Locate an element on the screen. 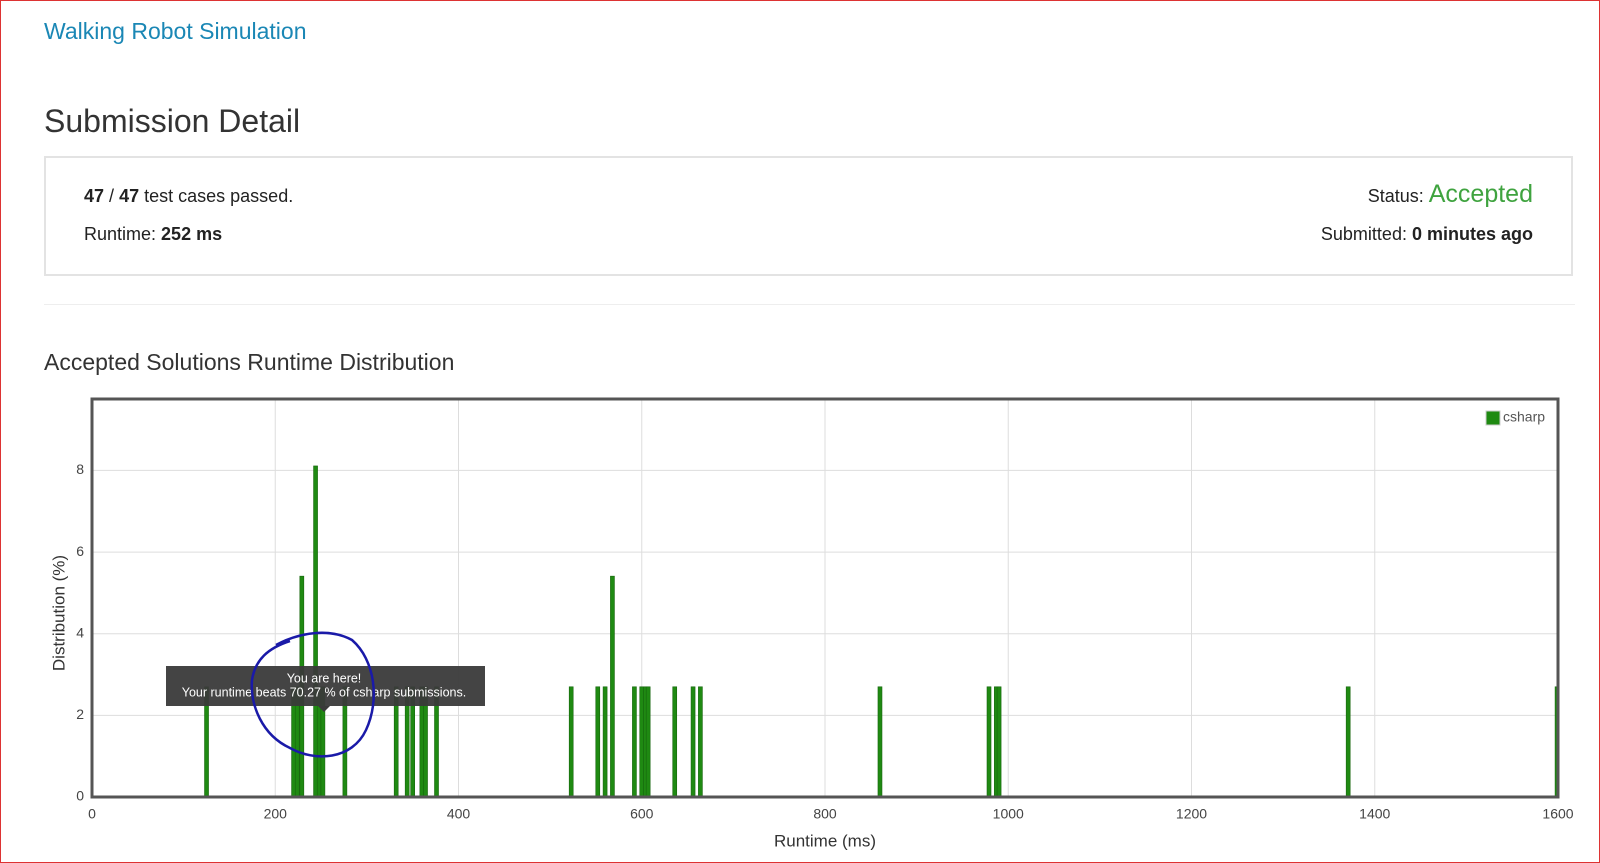 The height and width of the screenshot is (863, 1600). y-tick-label: 2 is located at coordinates (80, 714).